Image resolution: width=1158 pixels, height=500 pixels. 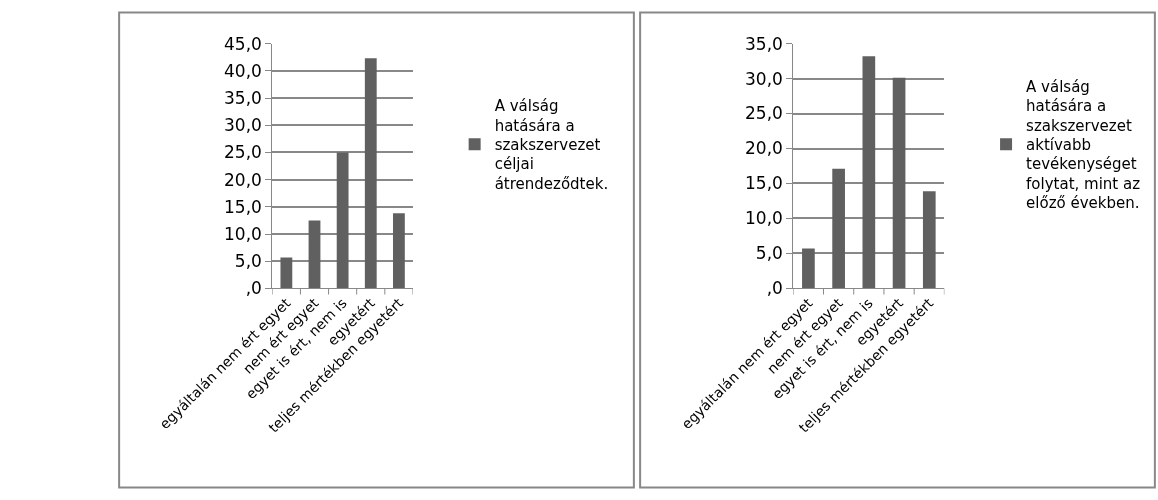 What do you see at coordinates (551, 145) in the screenshot?
I see `legend-label: A válság hatására a szakszervezet céljai átrendeződtek.` at bounding box center [551, 145].